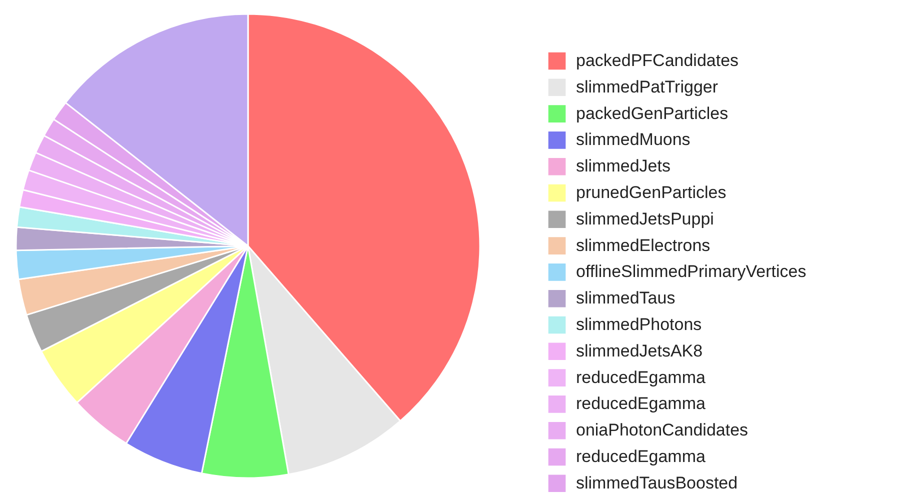 This screenshot has height=501, width=916. Describe the element at coordinates (639, 324) in the screenshot. I see `legend-label: slimmedPhotons` at that location.